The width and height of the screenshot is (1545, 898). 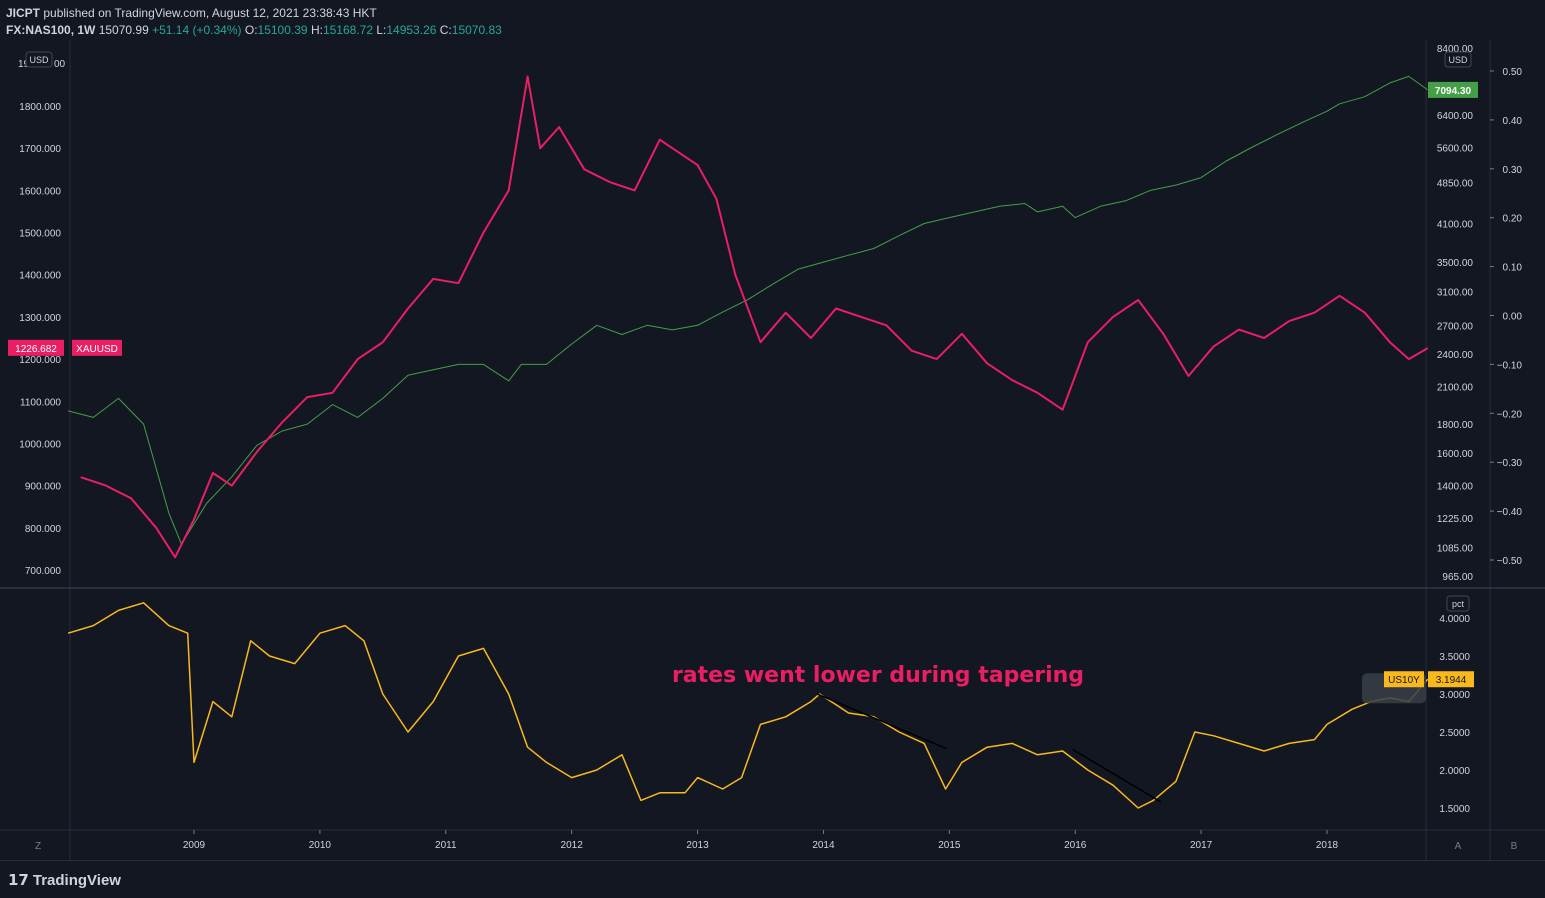 What do you see at coordinates (1455, 263) in the screenshot?
I see `right-axis-tick: 3500.00` at bounding box center [1455, 263].